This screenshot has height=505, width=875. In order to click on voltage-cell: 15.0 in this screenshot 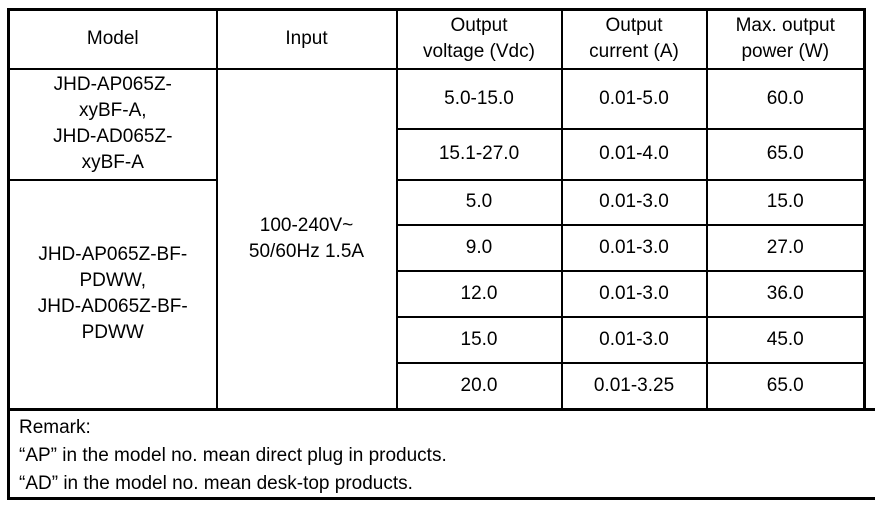, I will do `click(479, 339)`.